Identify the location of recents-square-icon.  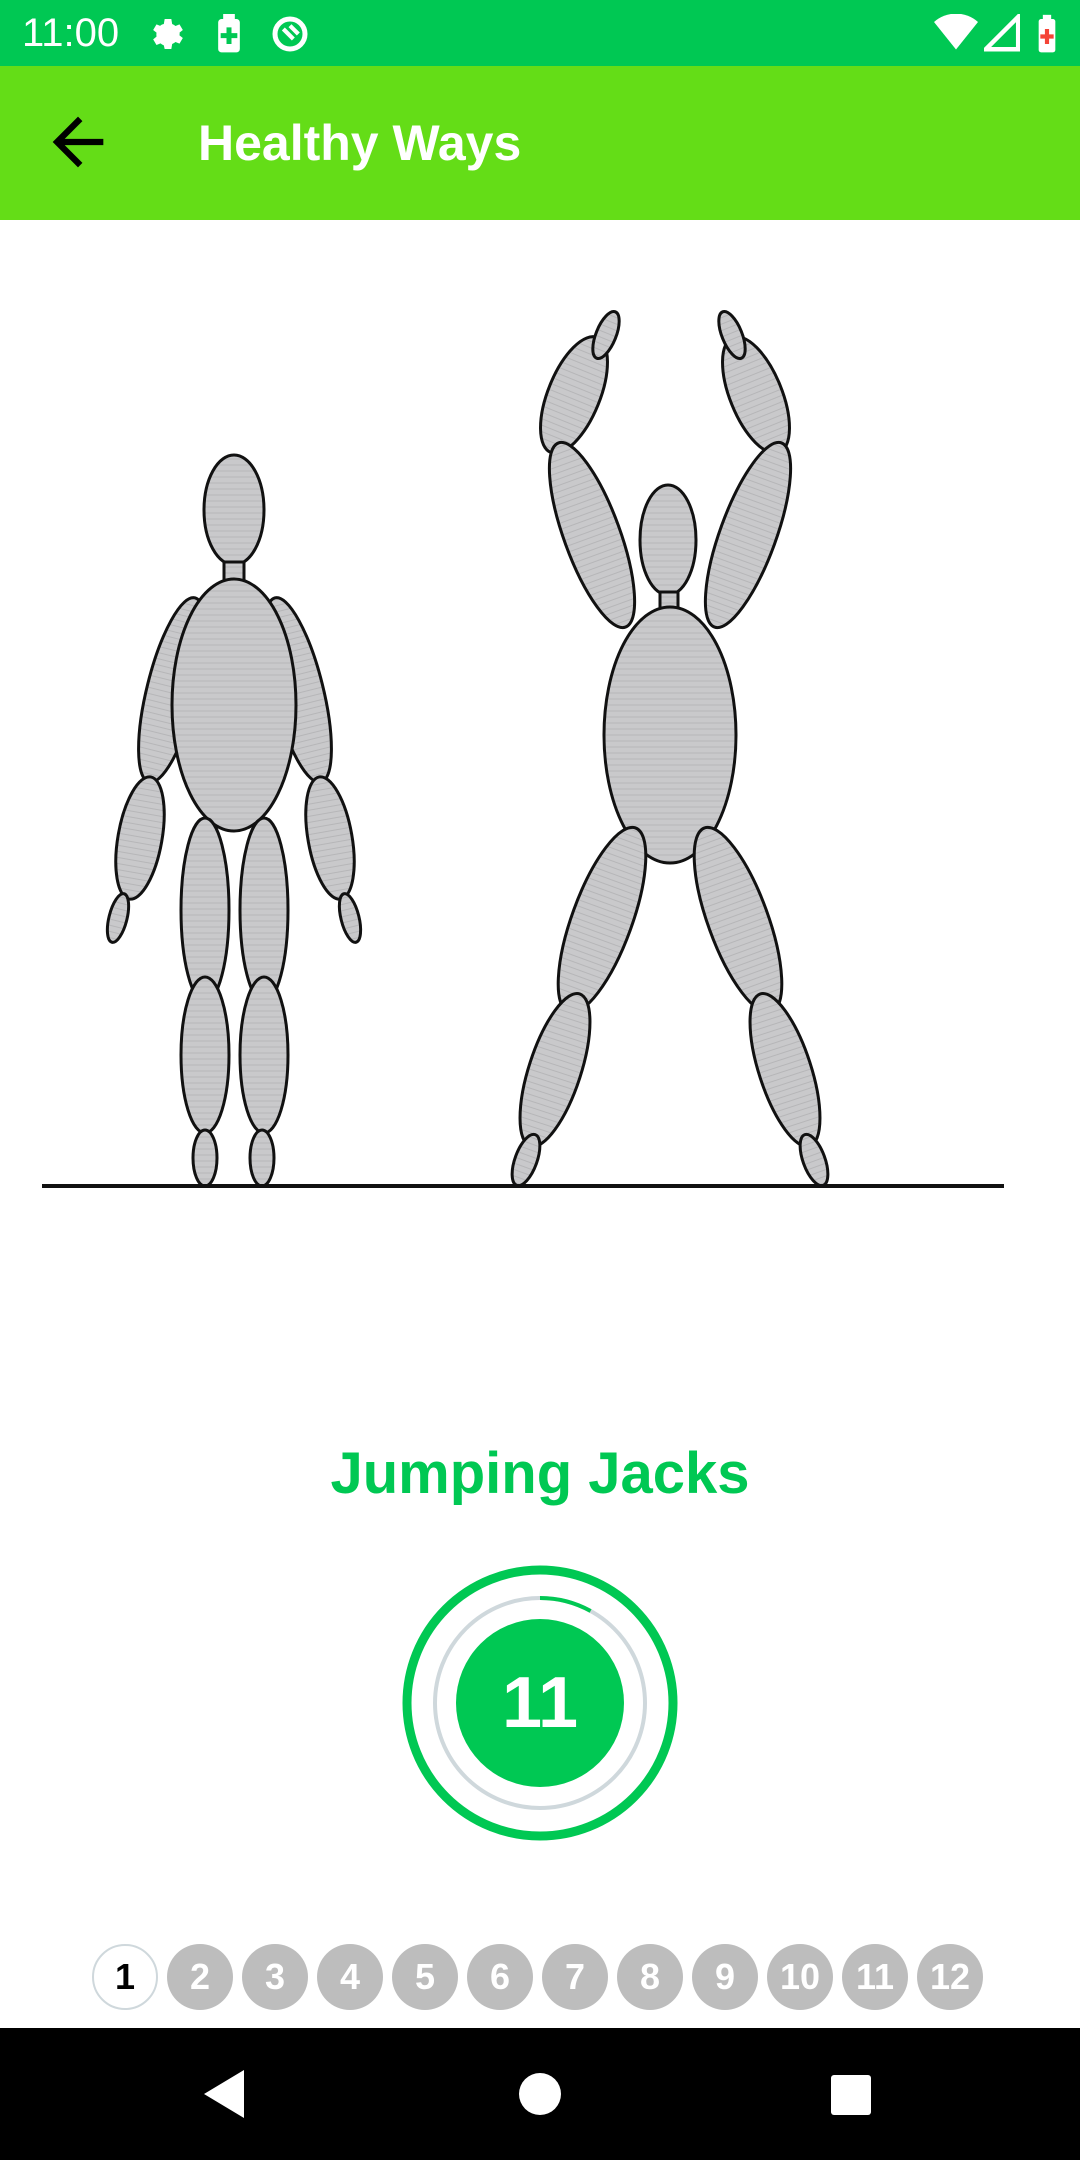
(851, 2095).